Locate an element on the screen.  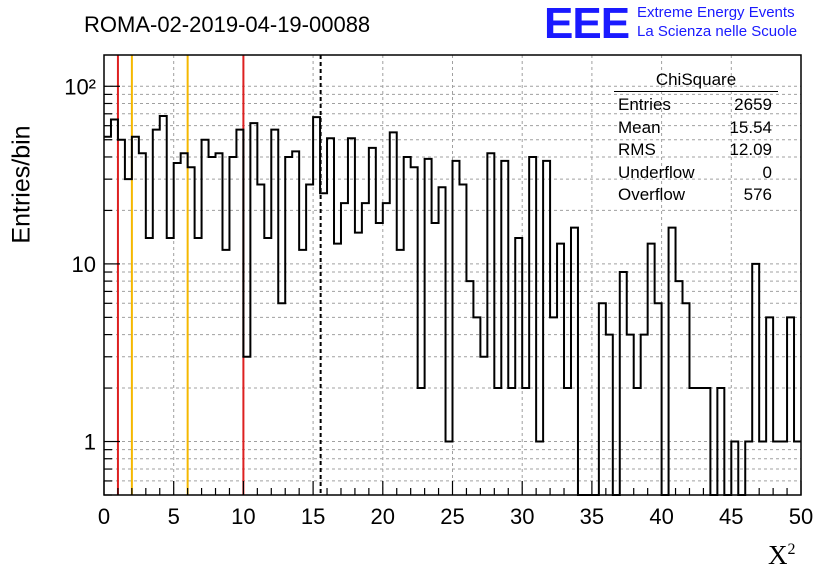
chart-title: ROMA-02-2019-04-19-00088 is located at coordinates (227, 24).